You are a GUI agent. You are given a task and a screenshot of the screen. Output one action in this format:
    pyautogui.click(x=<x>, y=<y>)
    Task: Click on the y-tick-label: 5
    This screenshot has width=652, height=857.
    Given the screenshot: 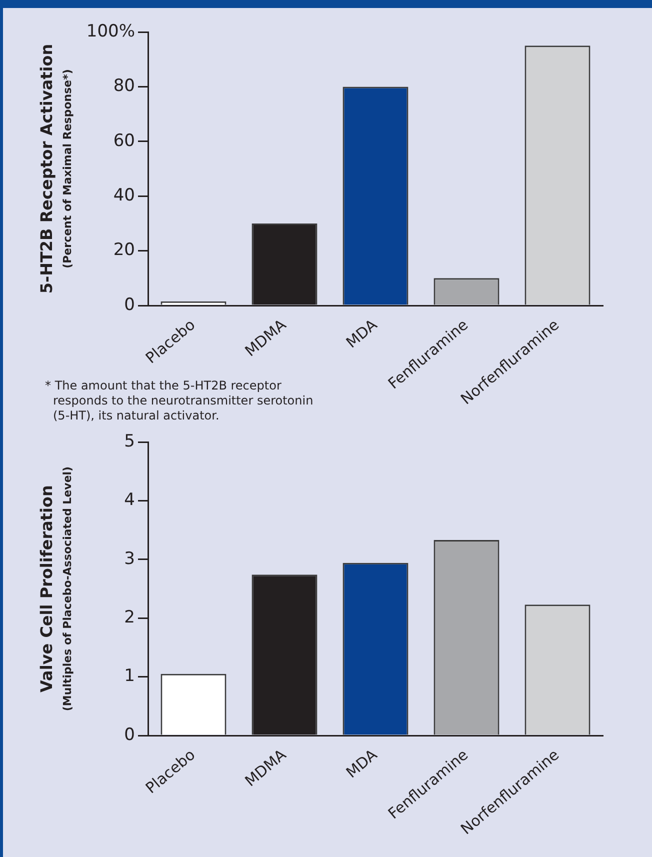 What is the action you would take?
    pyautogui.click(x=129, y=441)
    